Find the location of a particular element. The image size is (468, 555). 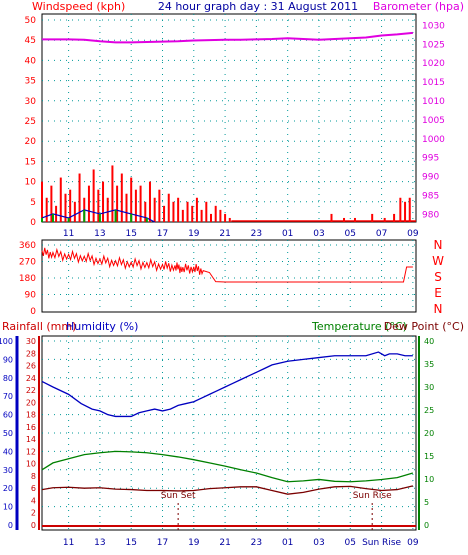

temp-ytick-5: 25 is located at coordinates (429, 410).